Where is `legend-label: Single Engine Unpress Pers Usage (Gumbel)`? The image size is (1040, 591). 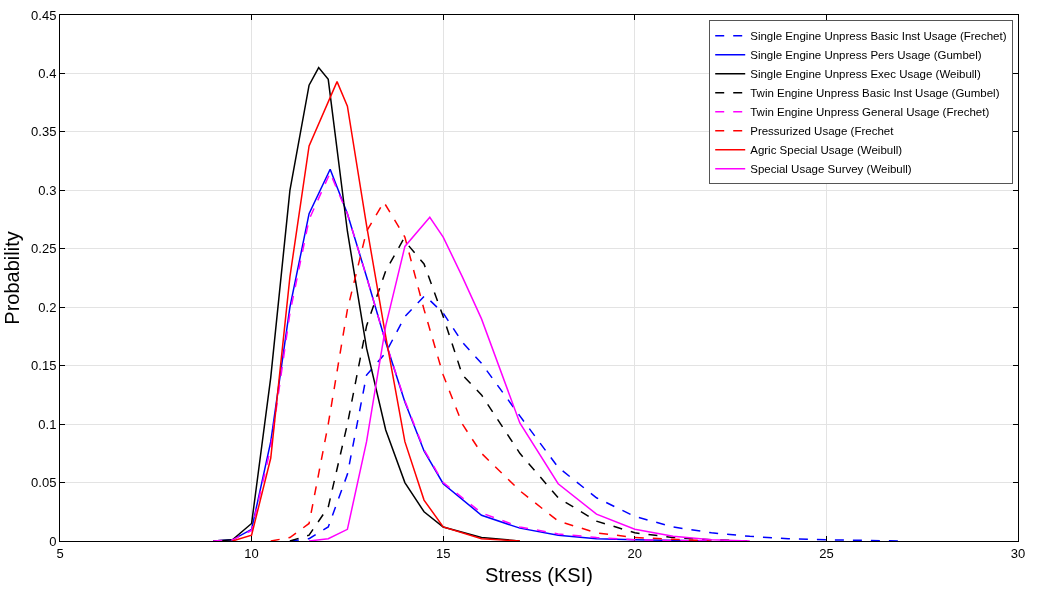
legend-label: Single Engine Unpress Pers Usage (Gumbel) is located at coordinates (866, 55).